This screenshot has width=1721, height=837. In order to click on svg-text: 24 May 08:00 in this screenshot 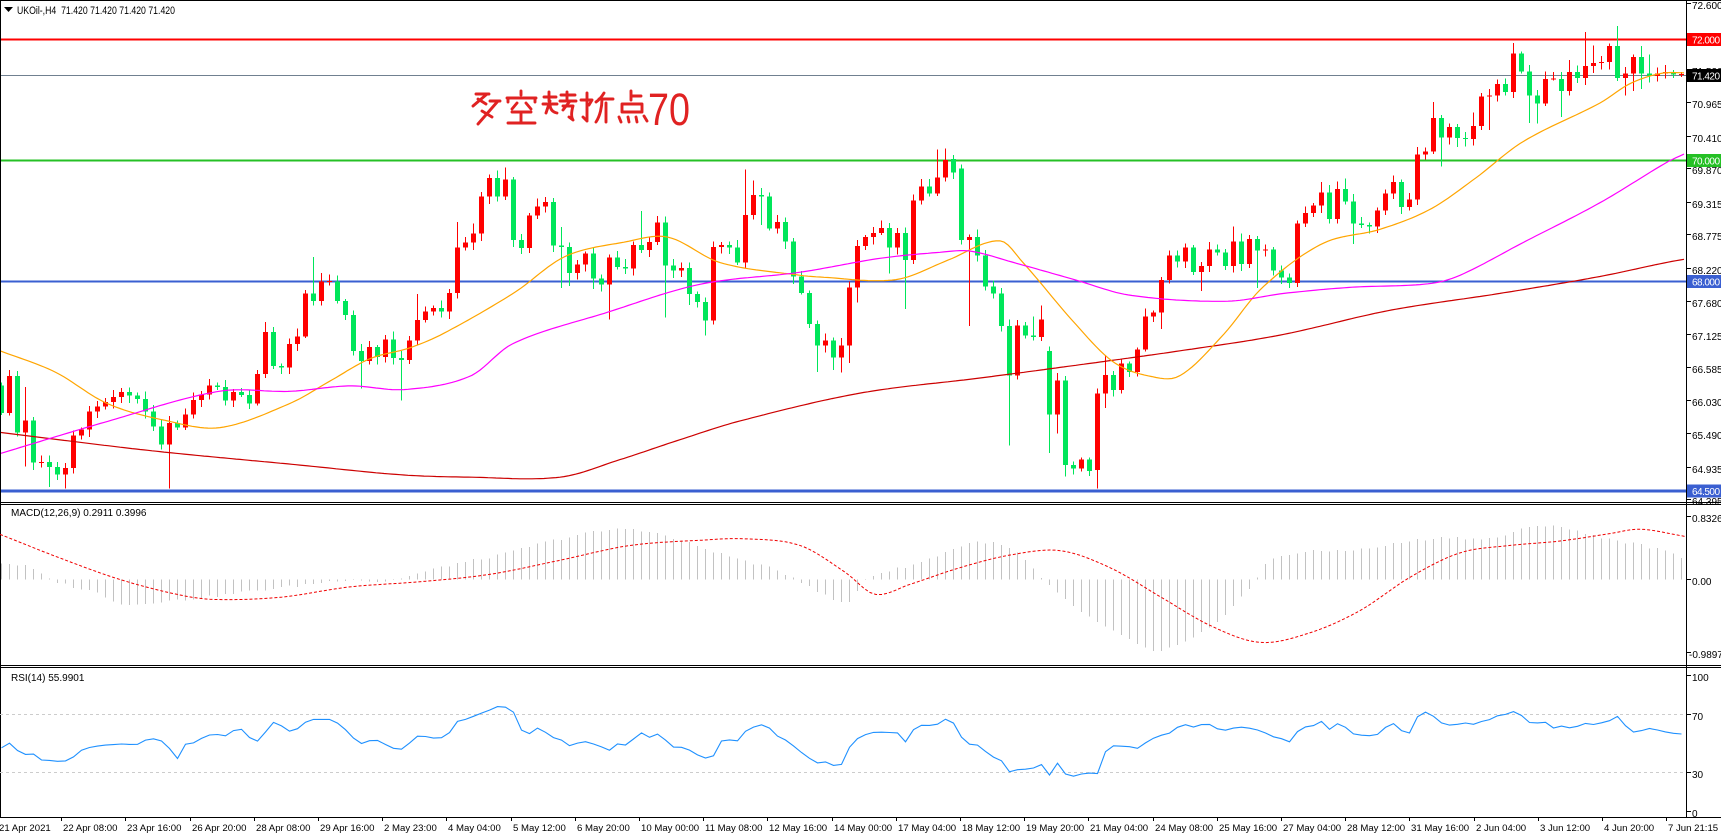, I will do `click(1184, 828)`.